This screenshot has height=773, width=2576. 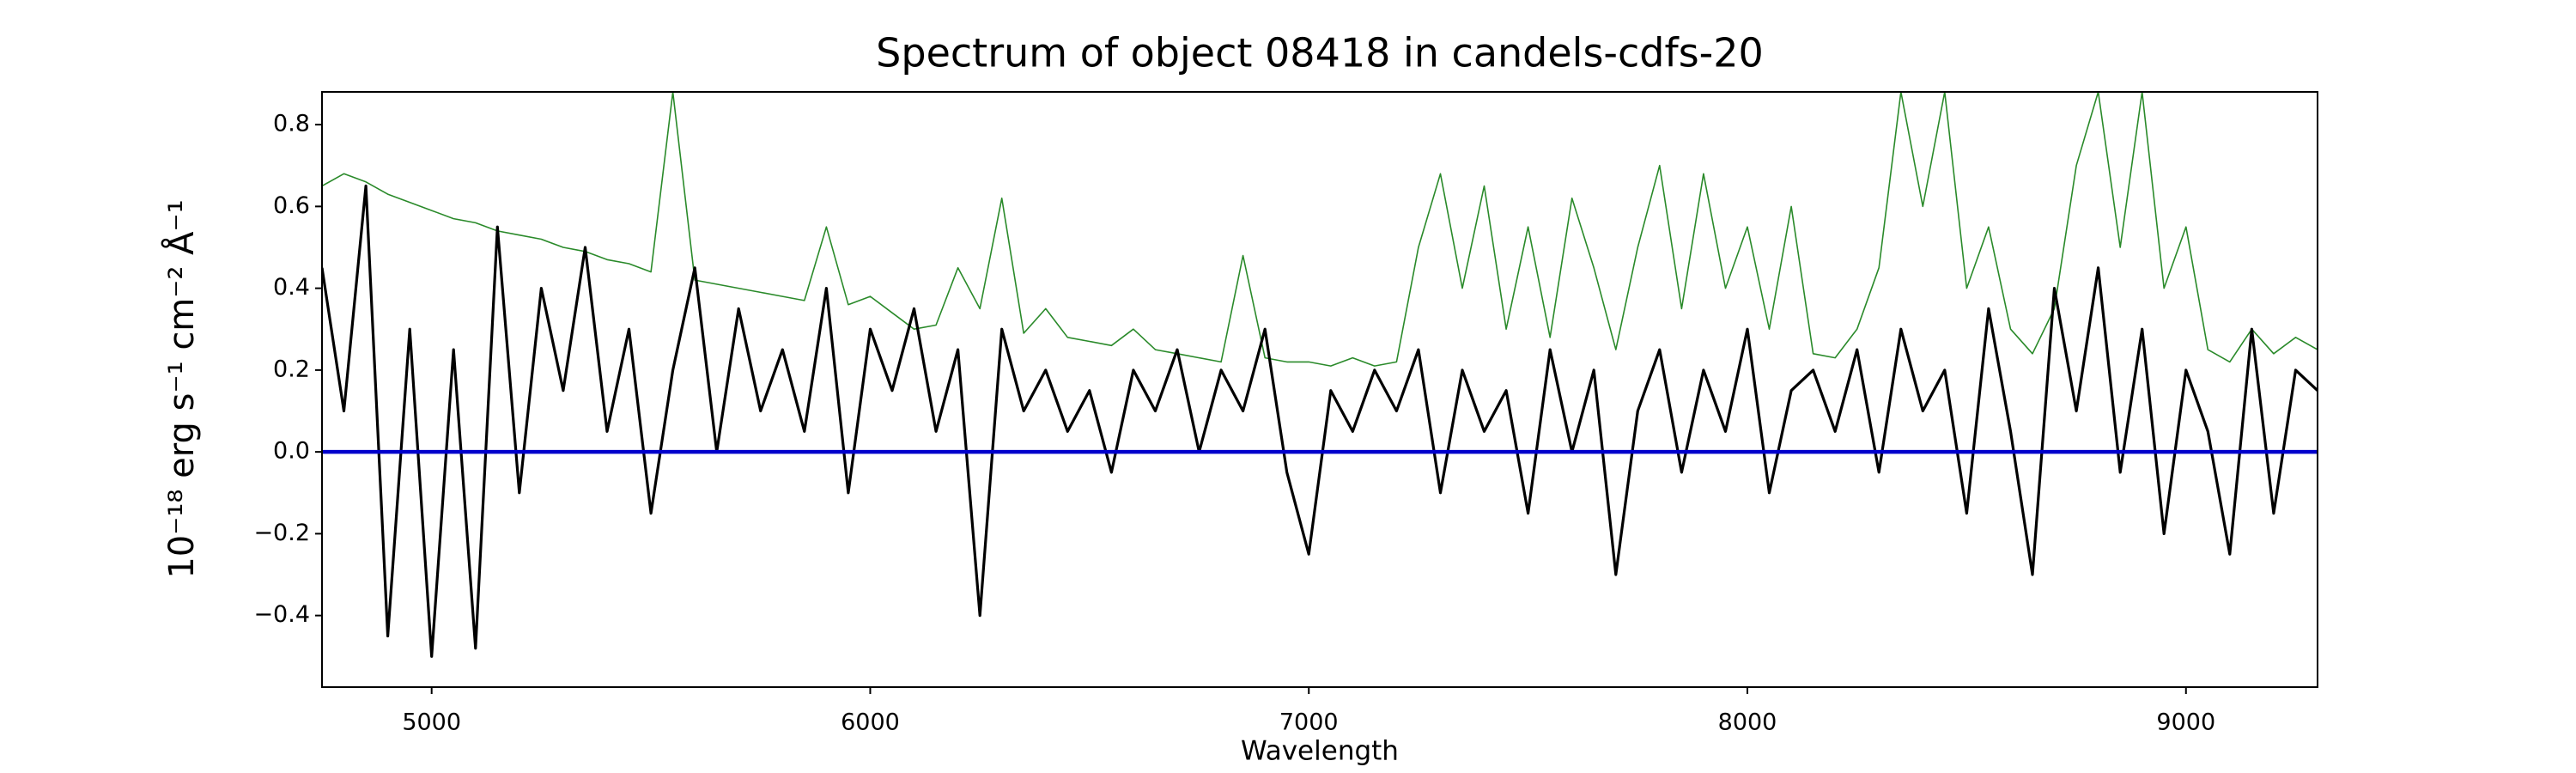 I want to click on x-tick-label: 6000, so click(x=870, y=722).